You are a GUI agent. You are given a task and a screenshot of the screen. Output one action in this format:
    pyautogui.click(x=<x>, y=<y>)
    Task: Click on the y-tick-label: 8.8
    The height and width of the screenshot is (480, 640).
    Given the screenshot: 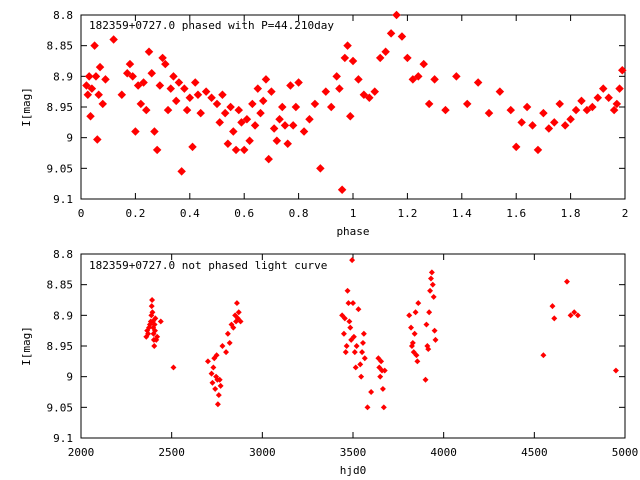 What is the action you would take?
    pyautogui.click(x=63, y=254)
    